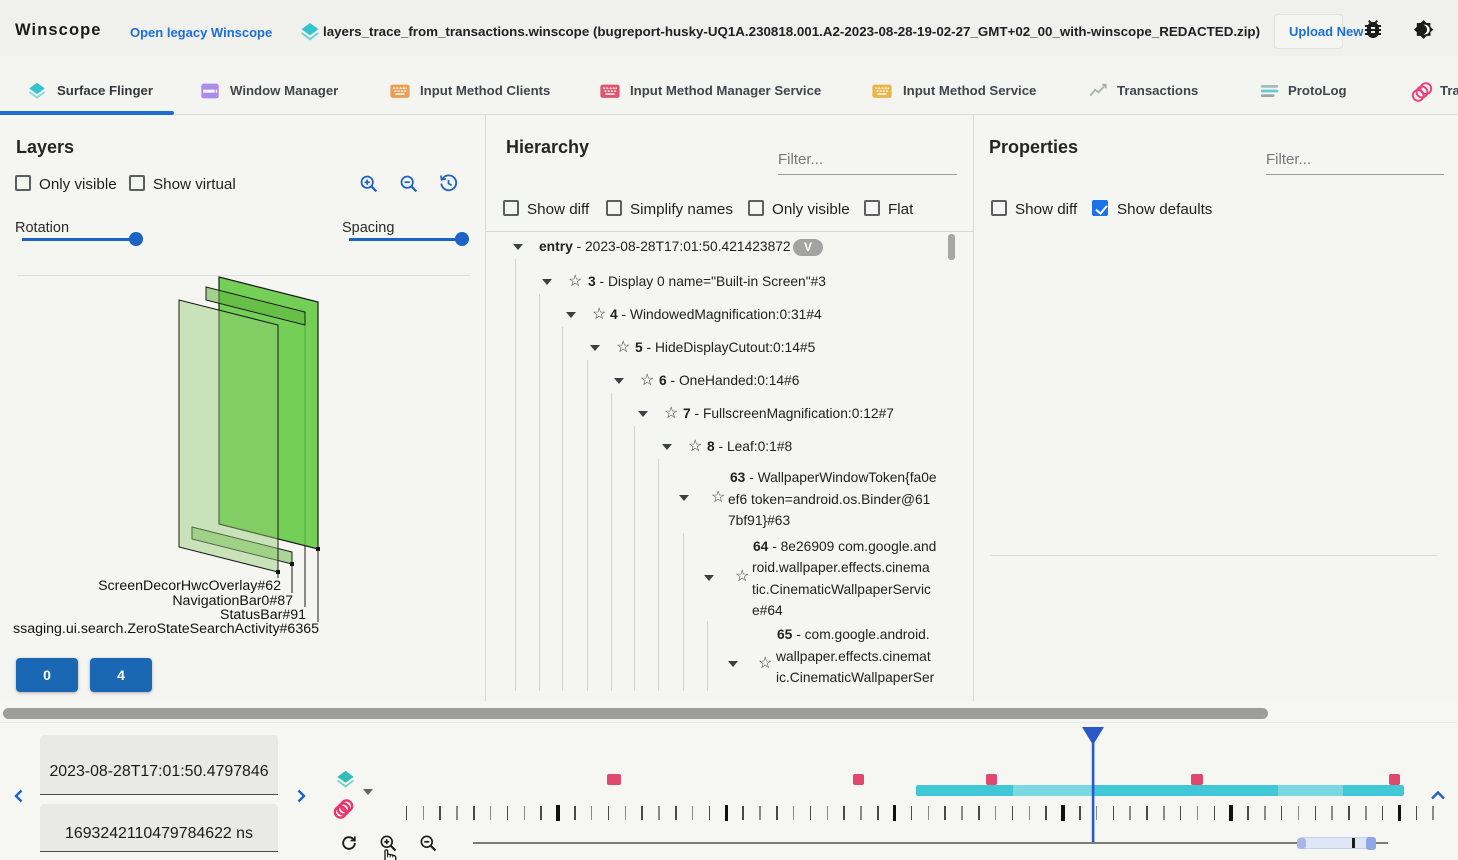 The width and height of the screenshot is (1458, 860). I want to click on svg-text: NavigationBar0#87, so click(232, 601).